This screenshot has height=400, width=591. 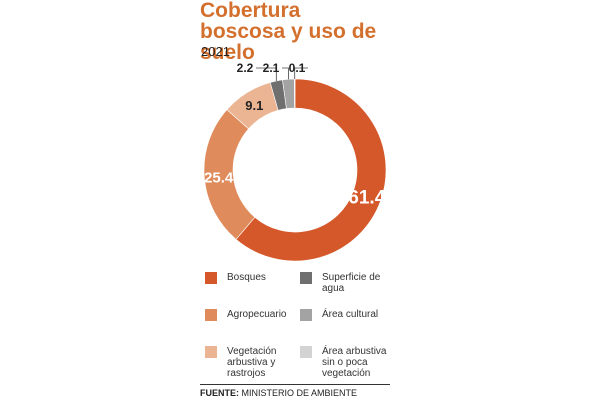 I want to click on source-text: MINISTERIO DE AMBIENTE, so click(x=299, y=393).